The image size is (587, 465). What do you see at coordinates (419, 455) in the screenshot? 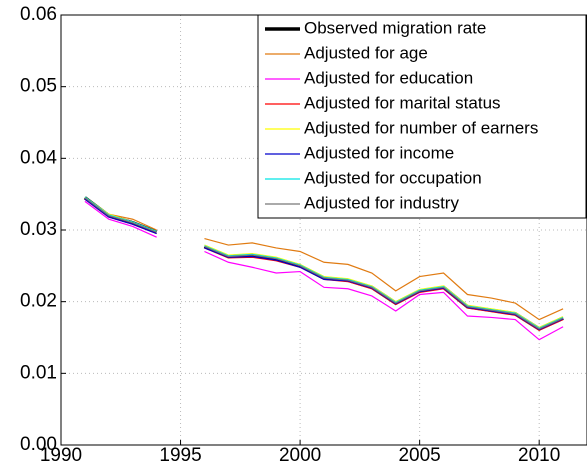
I see `x-tick-label: 2005` at bounding box center [419, 455].